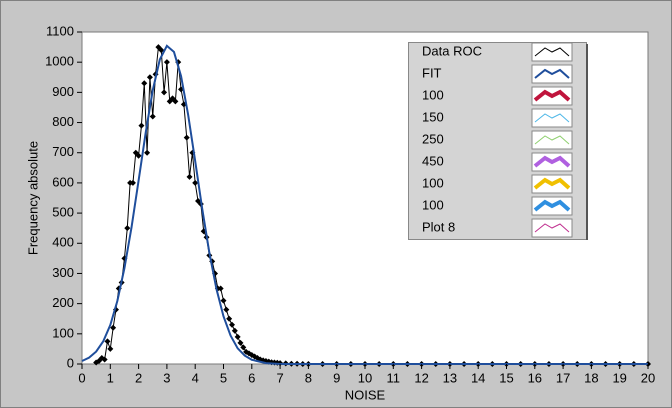  What do you see at coordinates (433, 160) in the screenshot?
I see `legend-label: 450` at bounding box center [433, 160].